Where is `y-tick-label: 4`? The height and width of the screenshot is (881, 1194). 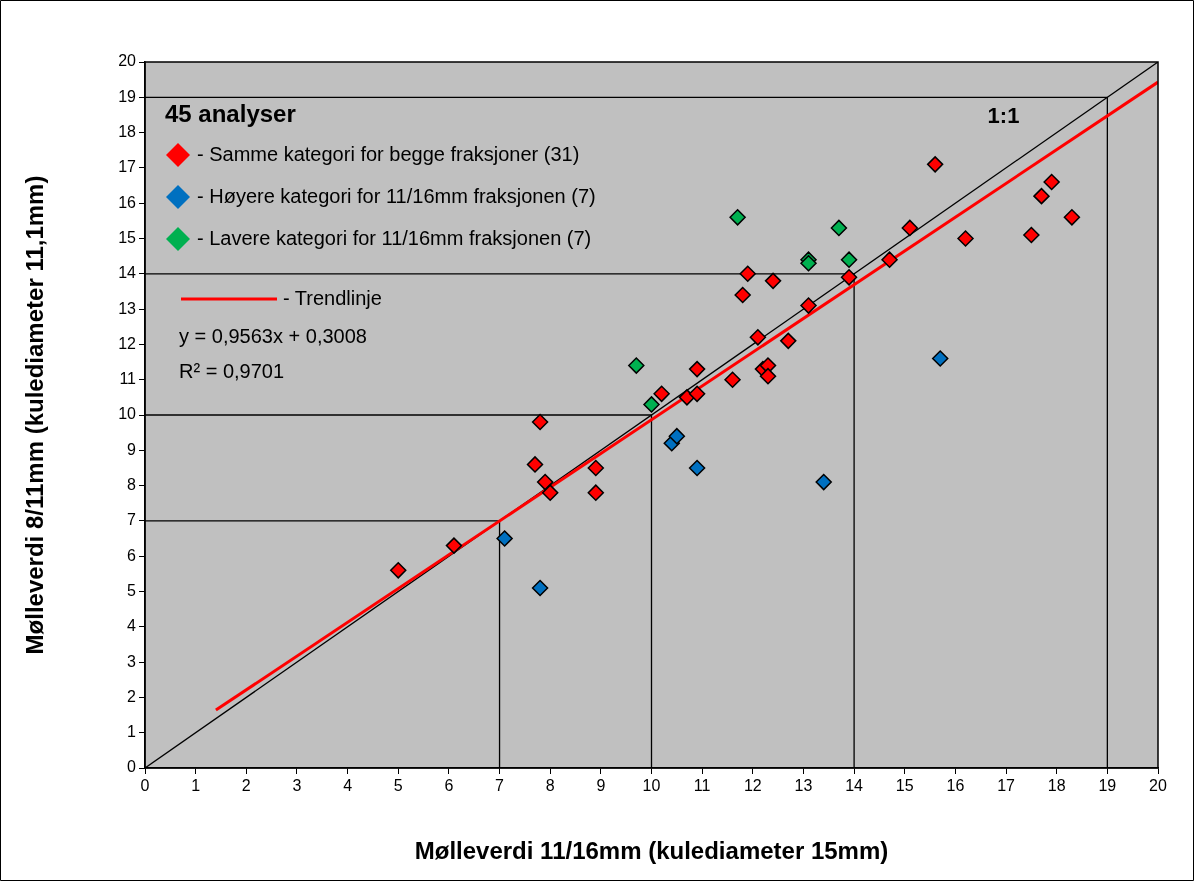 y-tick-label: 4 is located at coordinates (132, 626).